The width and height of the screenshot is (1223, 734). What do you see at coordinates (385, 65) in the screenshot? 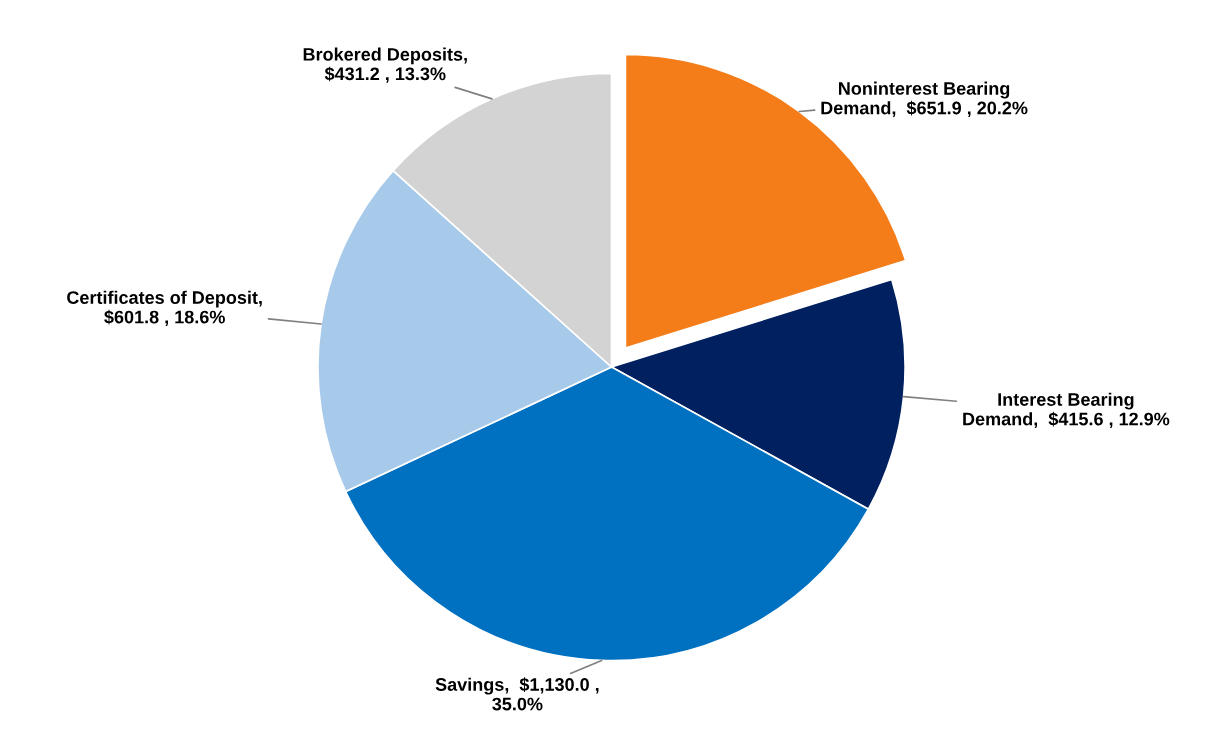
I see `slice-label: Brokered Deposits, $431.2 , 13.3%` at bounding box center [385, 65].